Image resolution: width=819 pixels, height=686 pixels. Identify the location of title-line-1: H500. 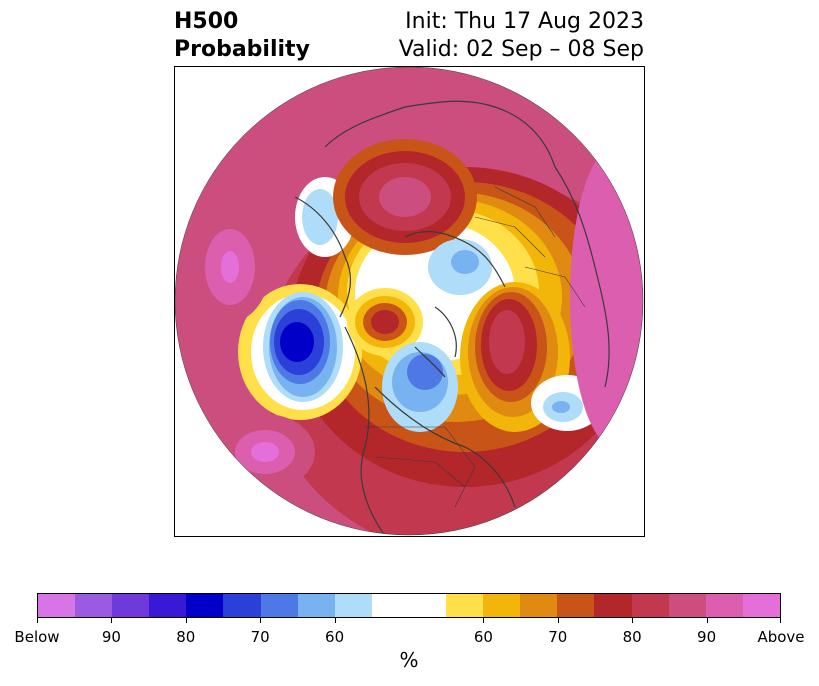
(206, 21).